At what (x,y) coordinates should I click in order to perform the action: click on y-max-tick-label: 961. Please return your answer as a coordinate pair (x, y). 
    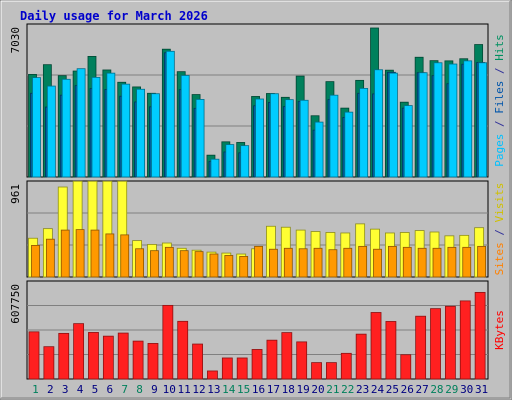
    Looking at the image, I should click on (15, 194).